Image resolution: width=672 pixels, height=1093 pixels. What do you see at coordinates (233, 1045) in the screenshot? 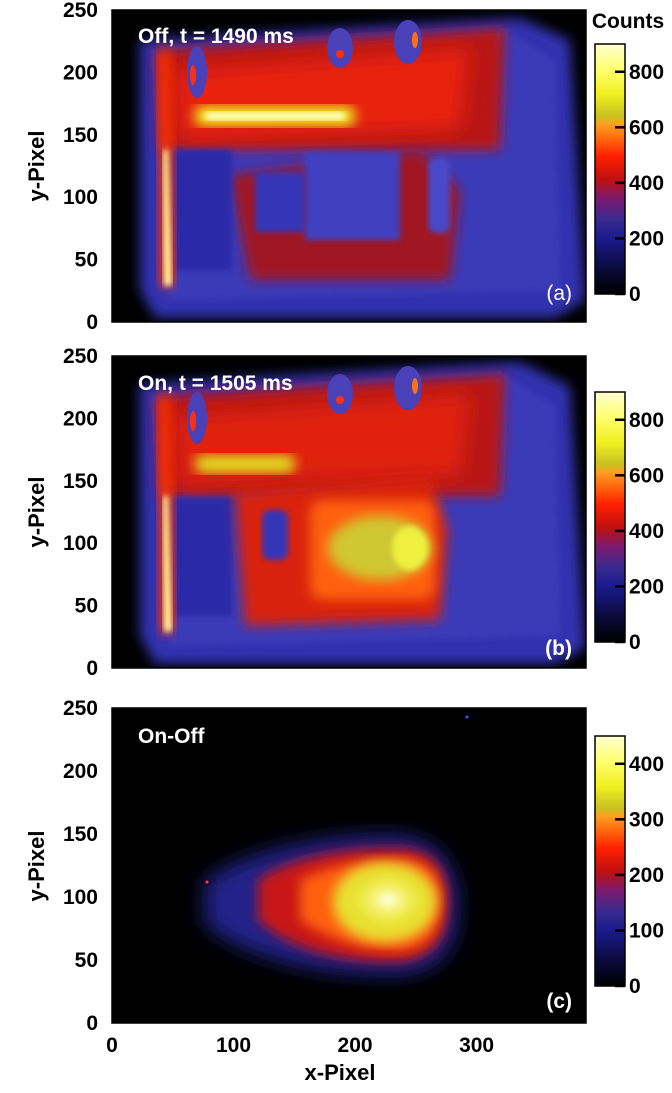
I see `x-tick-label-100: 100` at bounding box center [233, 1045].